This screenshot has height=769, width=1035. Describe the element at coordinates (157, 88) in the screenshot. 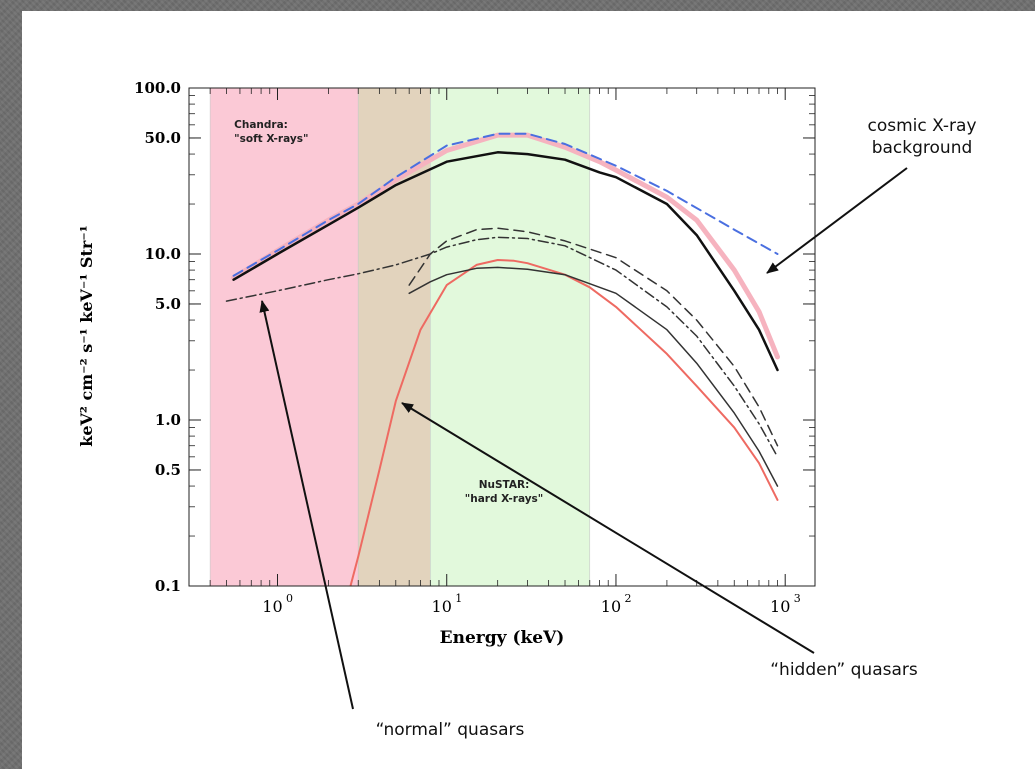

I see `y-tick-label: 100.0` at that location.